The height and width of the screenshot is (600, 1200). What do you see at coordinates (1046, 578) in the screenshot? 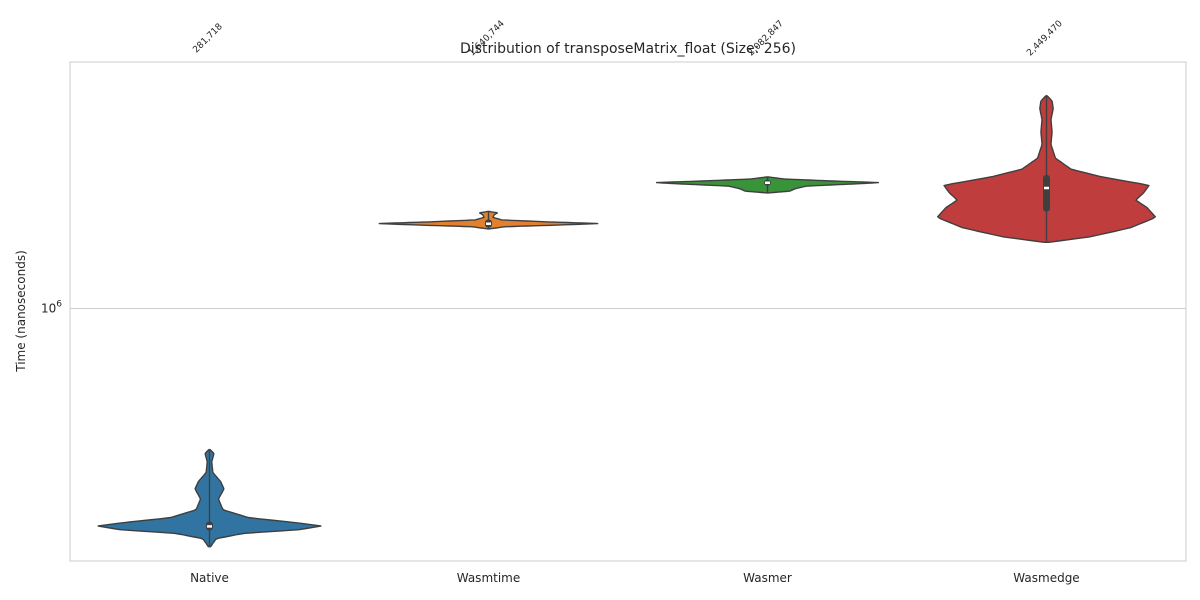
I see `x-tick-label-wasmedge: Wasmedge` at bounding box center [1046, 578].